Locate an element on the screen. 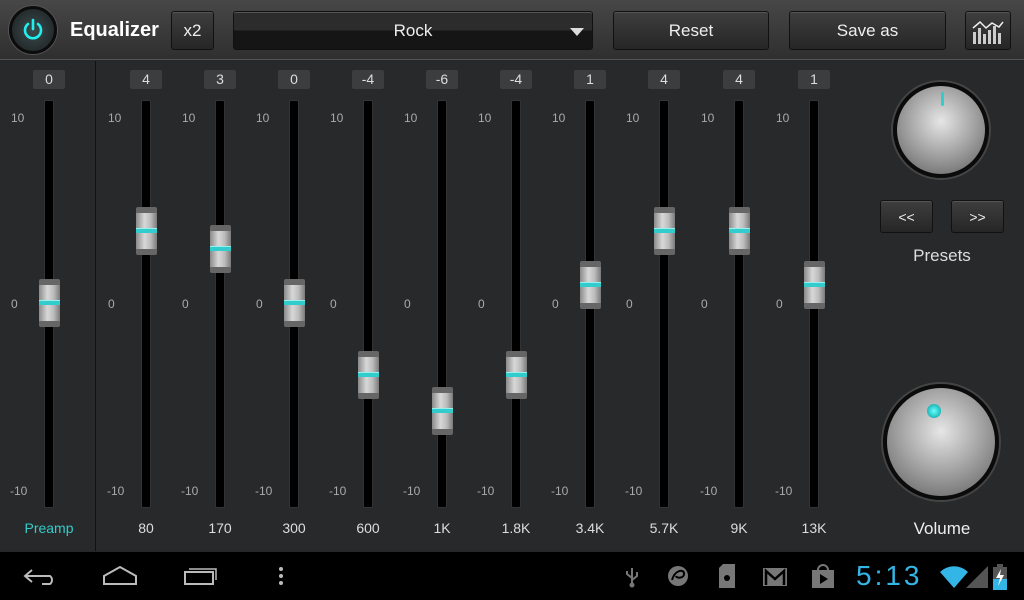 The width and height of the screenshot is (1024, 600). band-600-label: 600 is located at coordinates (368, 528).